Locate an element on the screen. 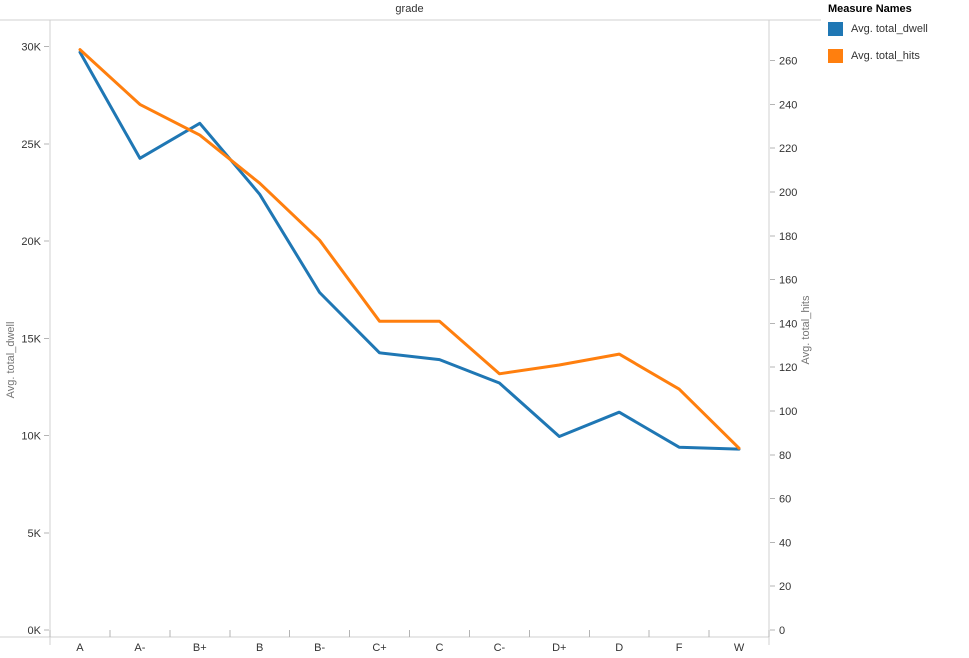 Image resolution: width=969 pixels, height=658 pixels. right-axis-tick-label: 180 is located at coordinates (788, 237).